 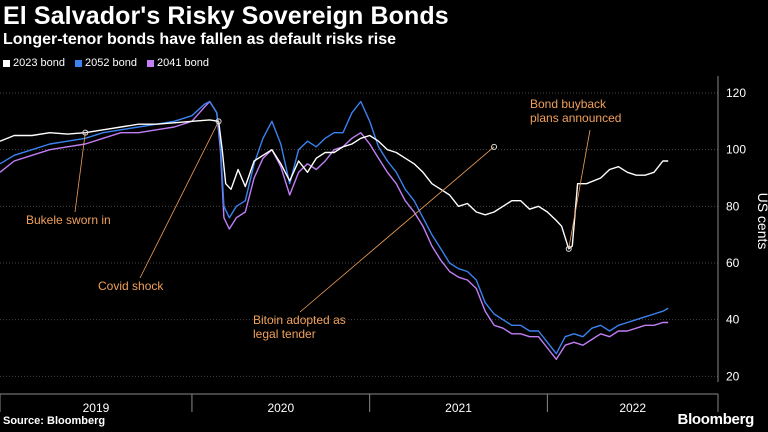 What do you see at coordinates (6, 63) in the screenshot?
I see `legend-swatch-2023` at bounding box center [6, 63].